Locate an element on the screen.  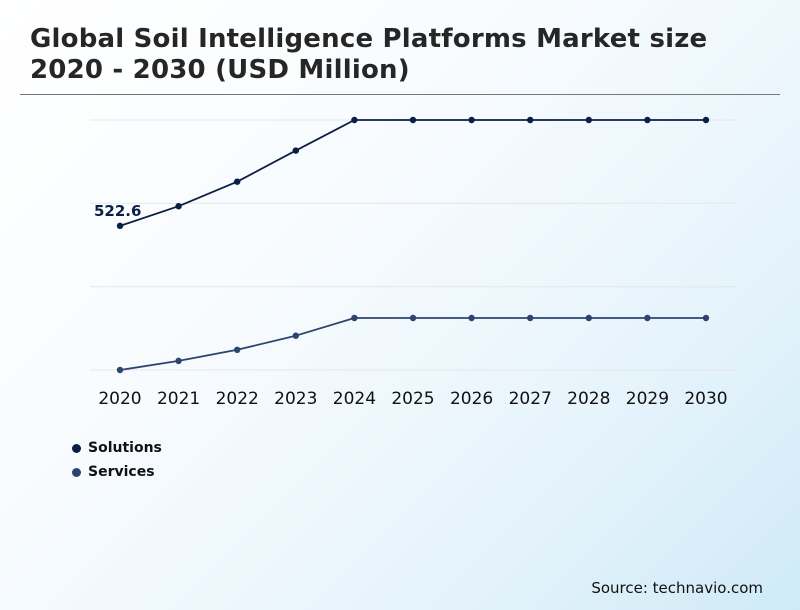
legend-label-services: Services is located at coordinates (121, 472).